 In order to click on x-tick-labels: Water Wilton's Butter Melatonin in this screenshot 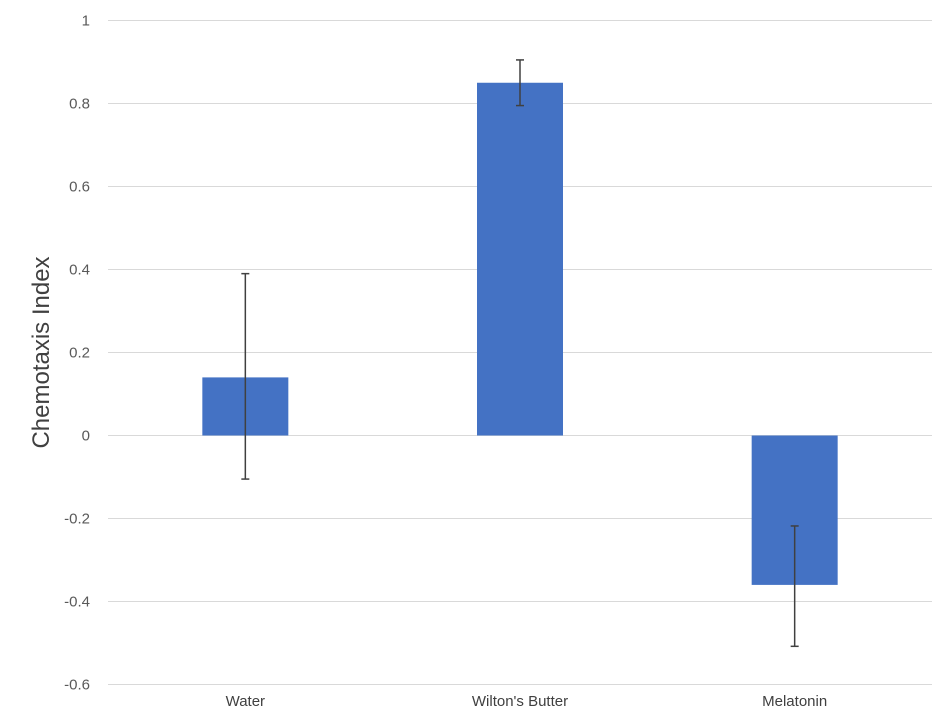, I will do `click(527, 701)`.